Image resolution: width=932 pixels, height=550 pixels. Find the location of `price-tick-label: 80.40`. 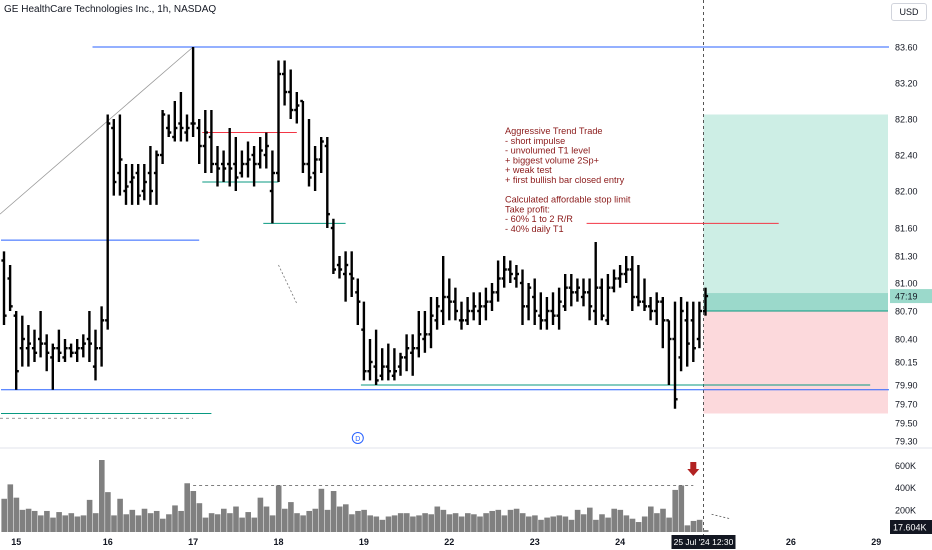

price-tick-label: 80.40 is located at coordinates (906, 340).